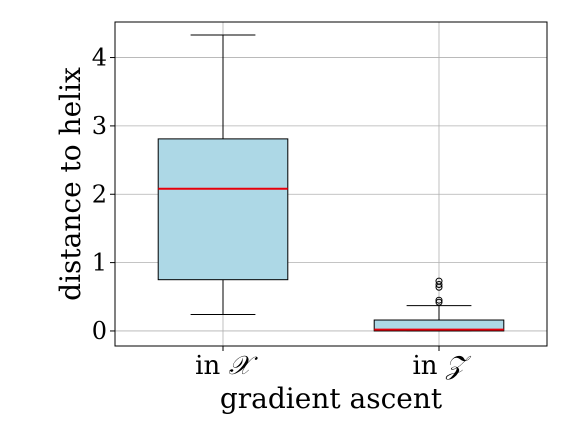 The image size is (576, 432). What do you see at coordinates (99, 126) in the screenshot?
I see `y-tick-label: 3` at bounding box center [99, 126].